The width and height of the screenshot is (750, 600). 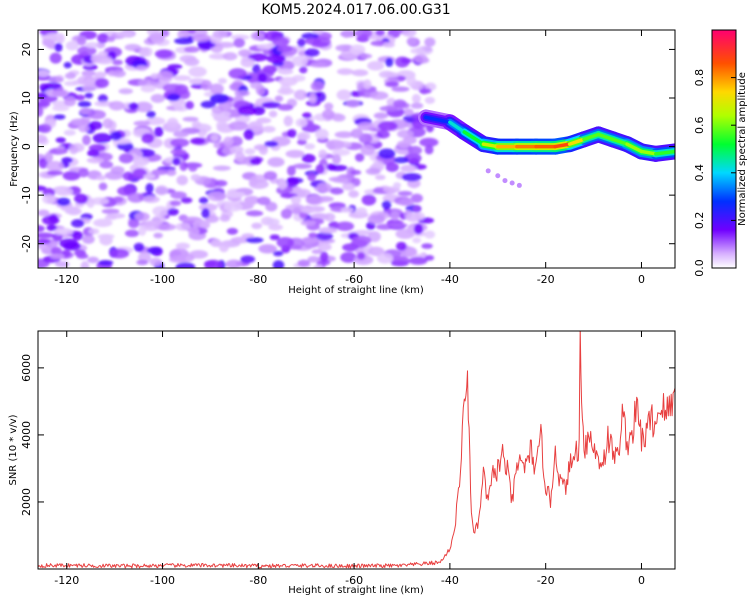 I want to click on signal-trail-point, so click(x=498, y=176).